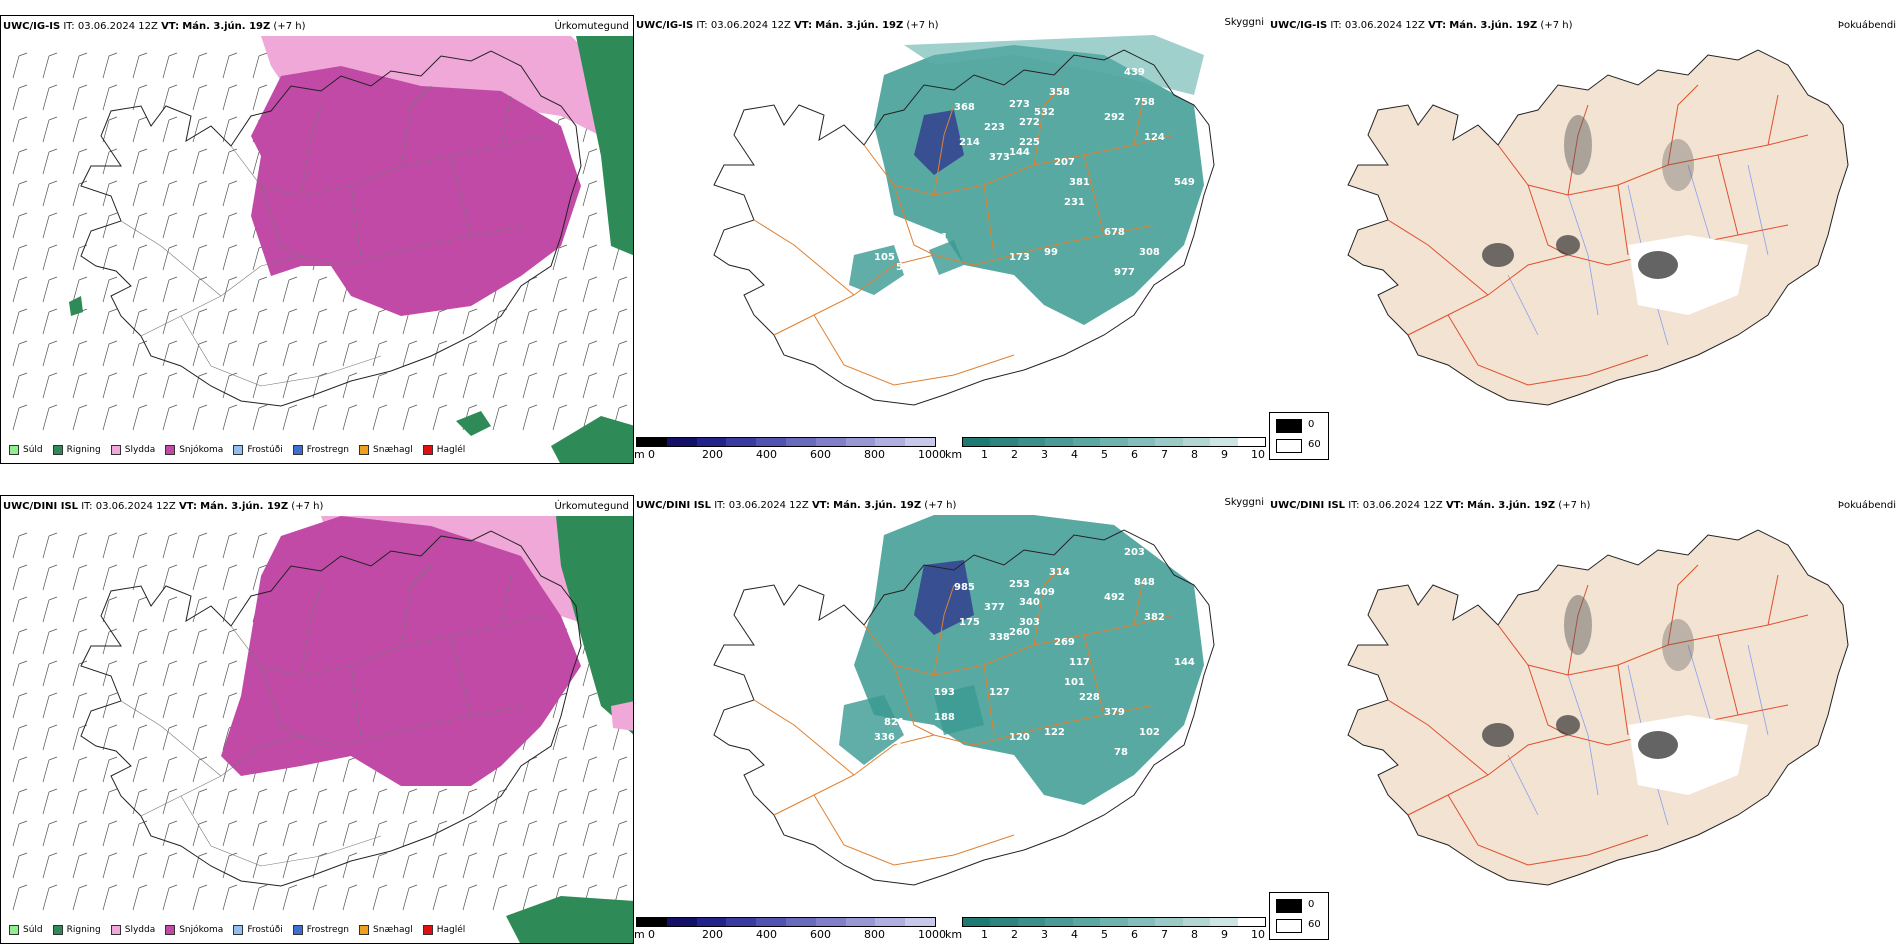 The width and height of the screenshot is (1900, 950). What do you see at coordinates (386, 930) in the screenshot?
I see `precip-legend-item: Snæhagl` at bounding box center [386, 930].